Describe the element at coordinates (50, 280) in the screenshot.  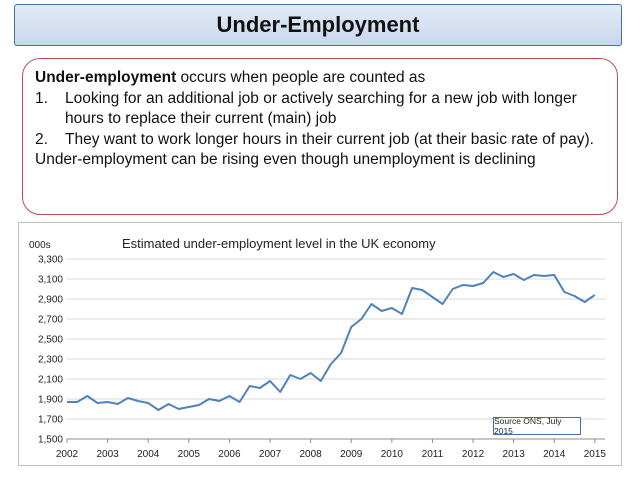
I see `y-tick-label: 3,100` at that location.